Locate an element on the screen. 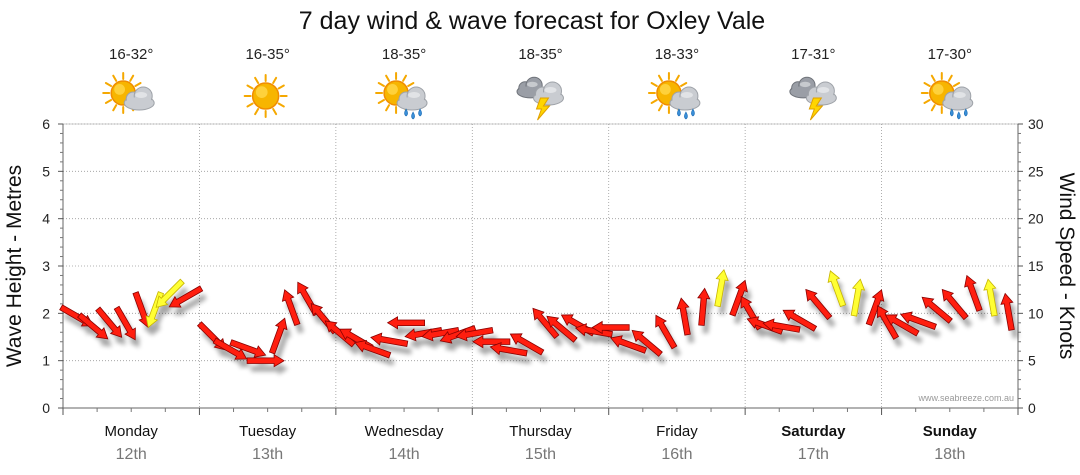  temp-range-label: 16-35° is located at coordinates (267, 54).